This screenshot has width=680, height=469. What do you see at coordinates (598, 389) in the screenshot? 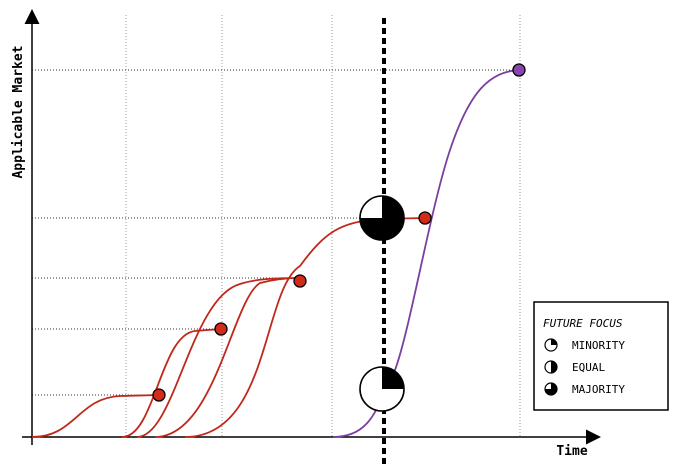
I see `legend-label-majority: MAJORITY` at bounding box center [598, 389].